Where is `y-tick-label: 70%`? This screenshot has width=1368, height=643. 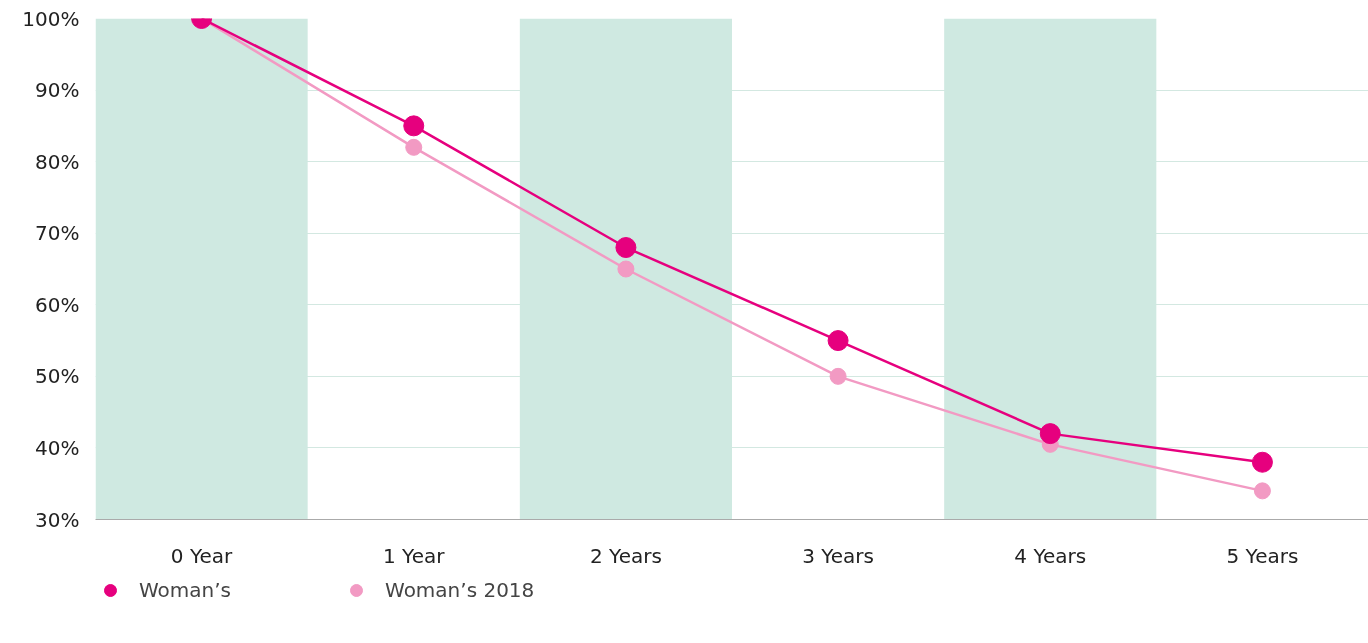 y-tick-label: 70% is located at coordinates (57, 233).